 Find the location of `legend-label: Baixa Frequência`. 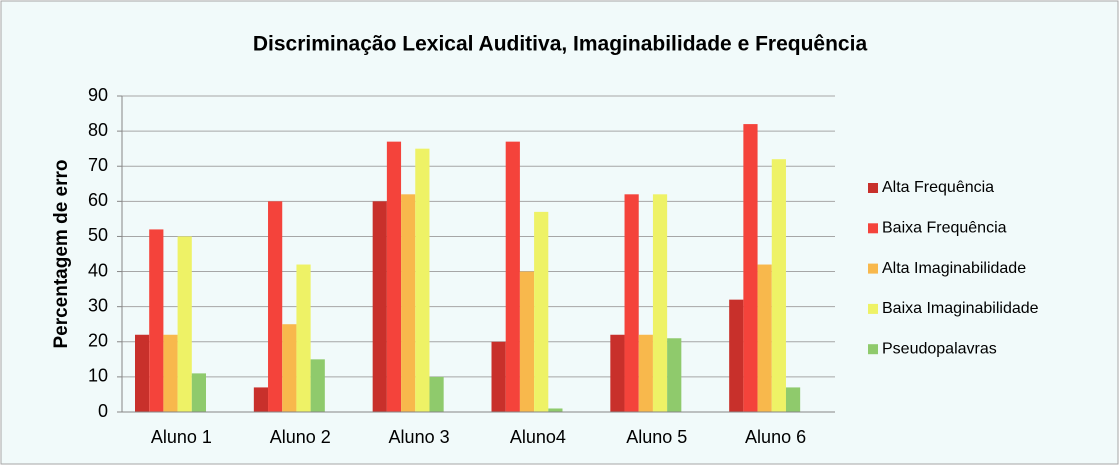

legend-label: Baixa Frequência is located at coordinates (944, 228).